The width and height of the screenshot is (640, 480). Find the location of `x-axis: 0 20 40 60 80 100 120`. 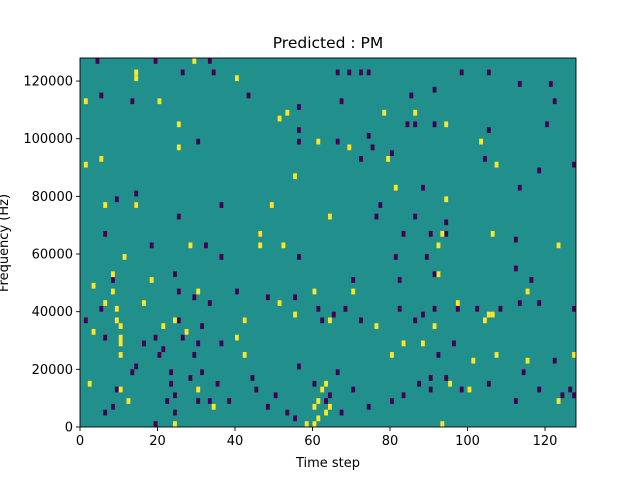

x-axis: 0 20 40 60 80 100 120 is located at coordinates (316, 438).